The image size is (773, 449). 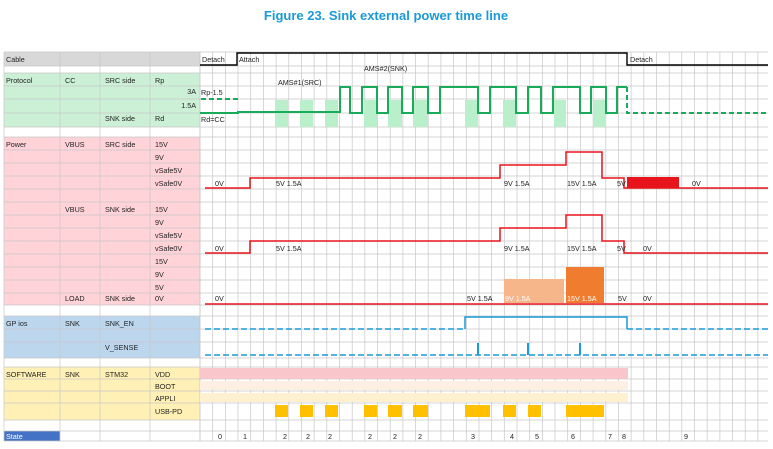 I want to click on cable-attach-text: Attach, so click(x=249, y=59).